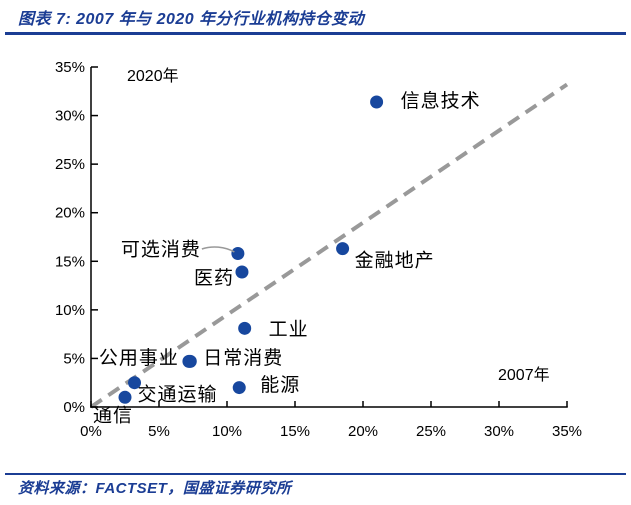 The width and height of the screenshot is (631, 505). What do you see at coordinates (315, 474) in the screenshot?
I see `footer-rule` at bounding box center [315, 474].